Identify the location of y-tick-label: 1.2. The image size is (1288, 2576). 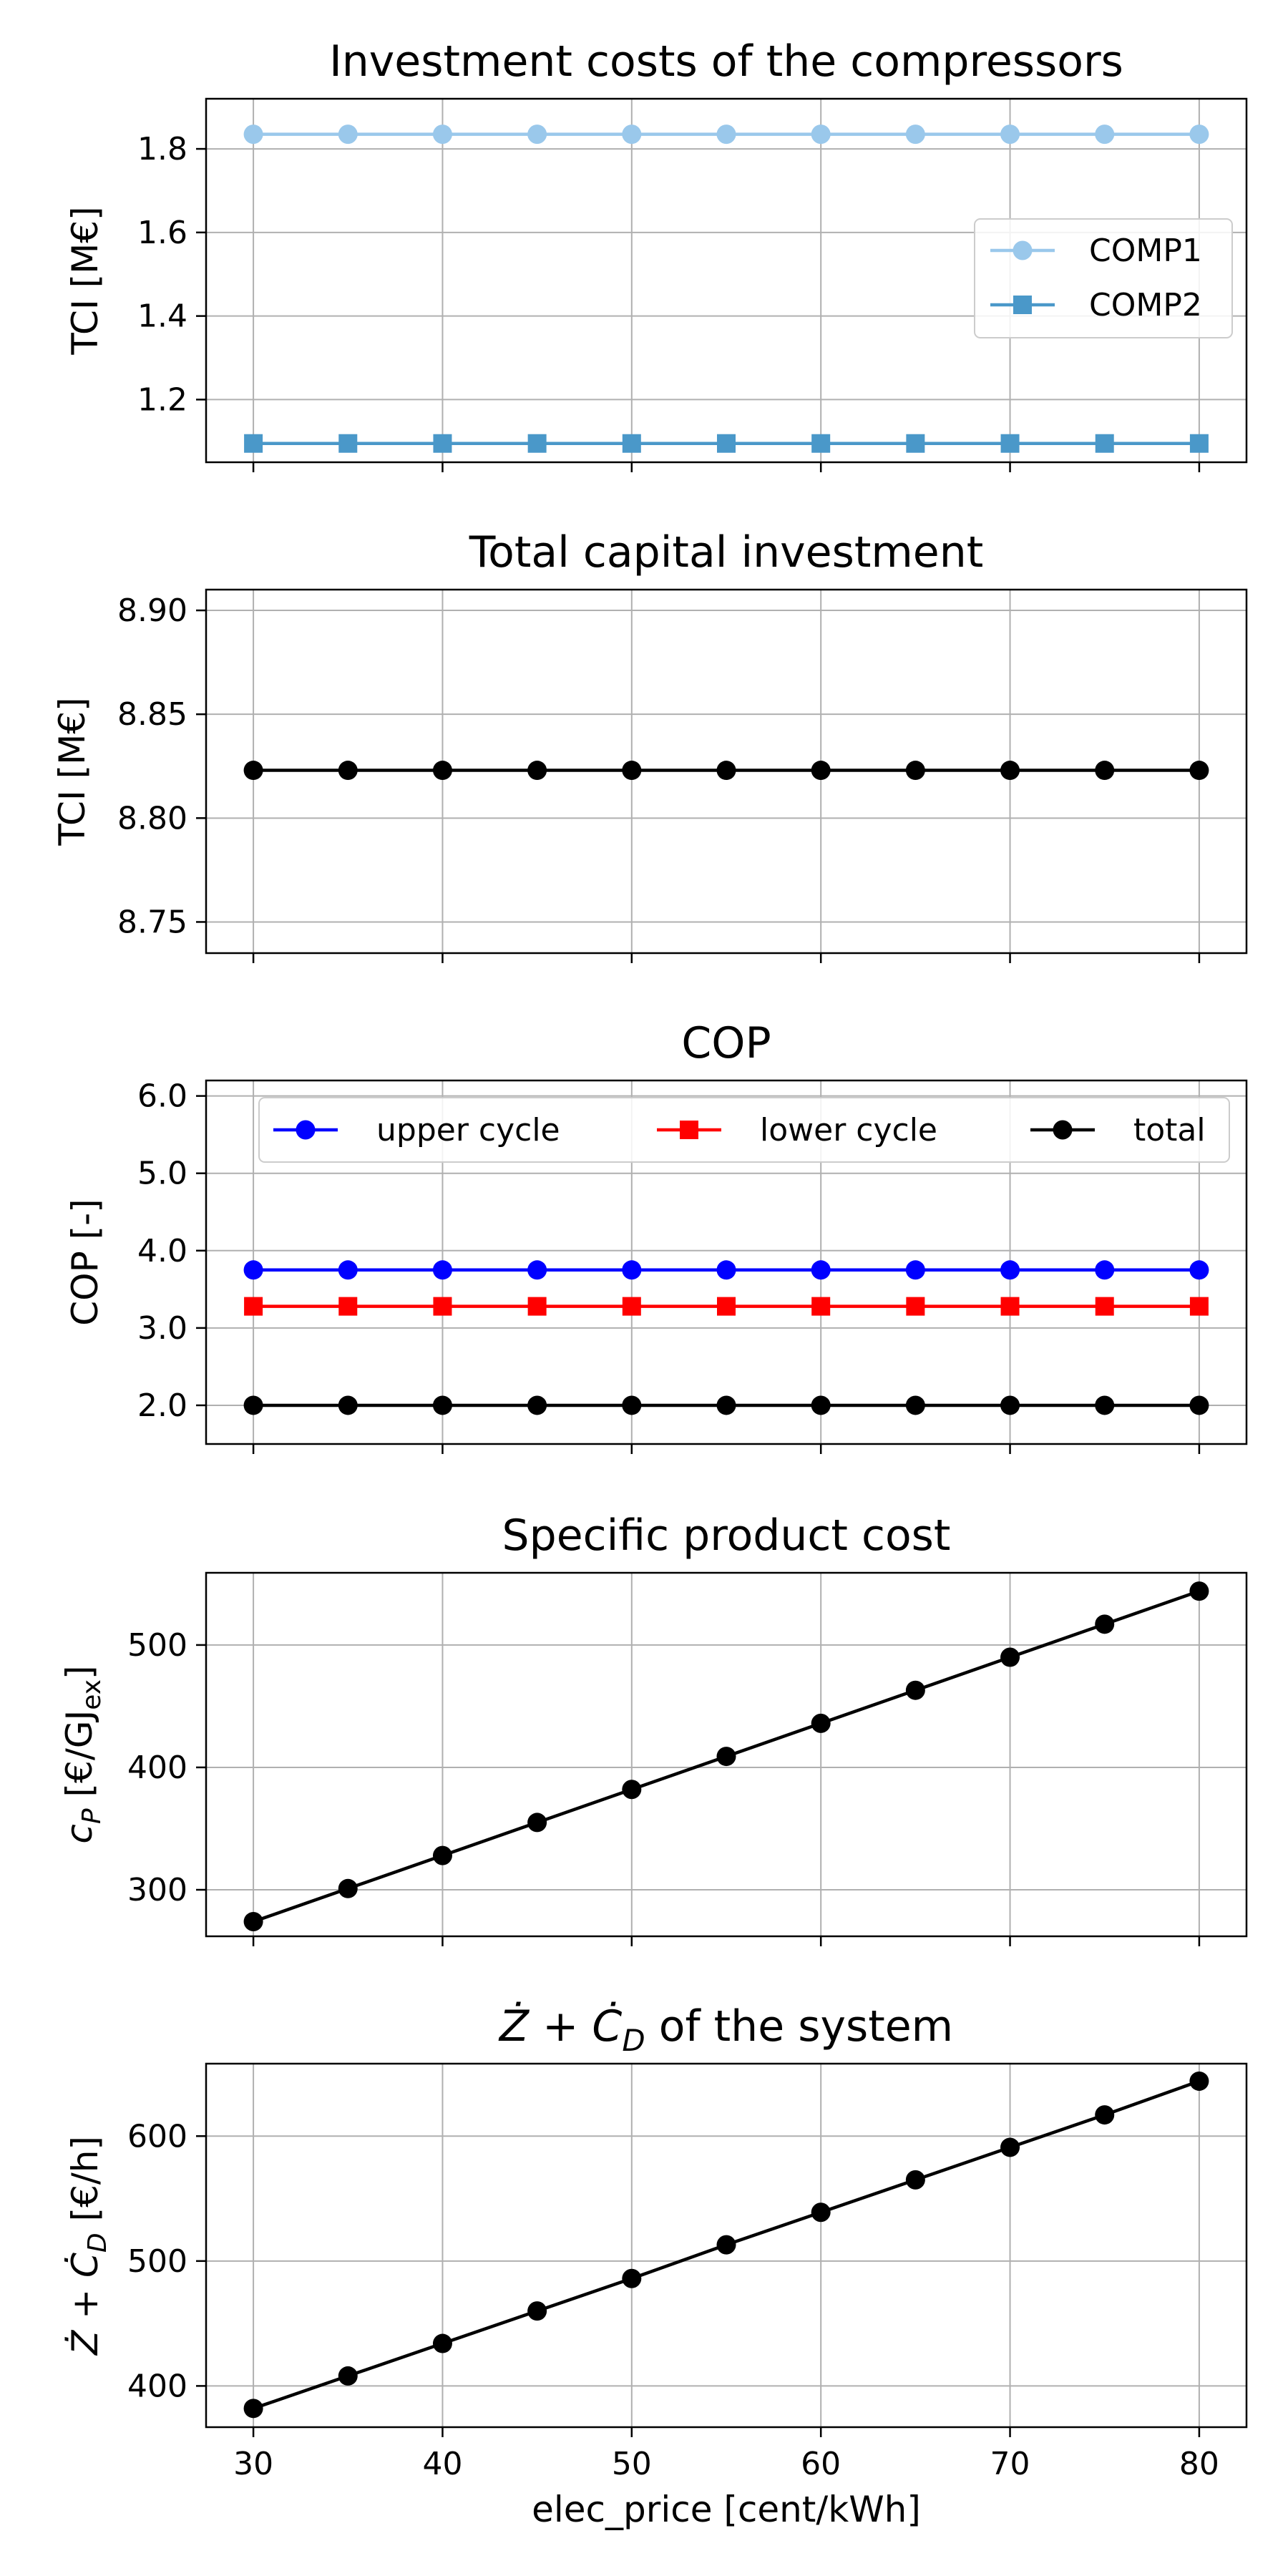
(162, 399).